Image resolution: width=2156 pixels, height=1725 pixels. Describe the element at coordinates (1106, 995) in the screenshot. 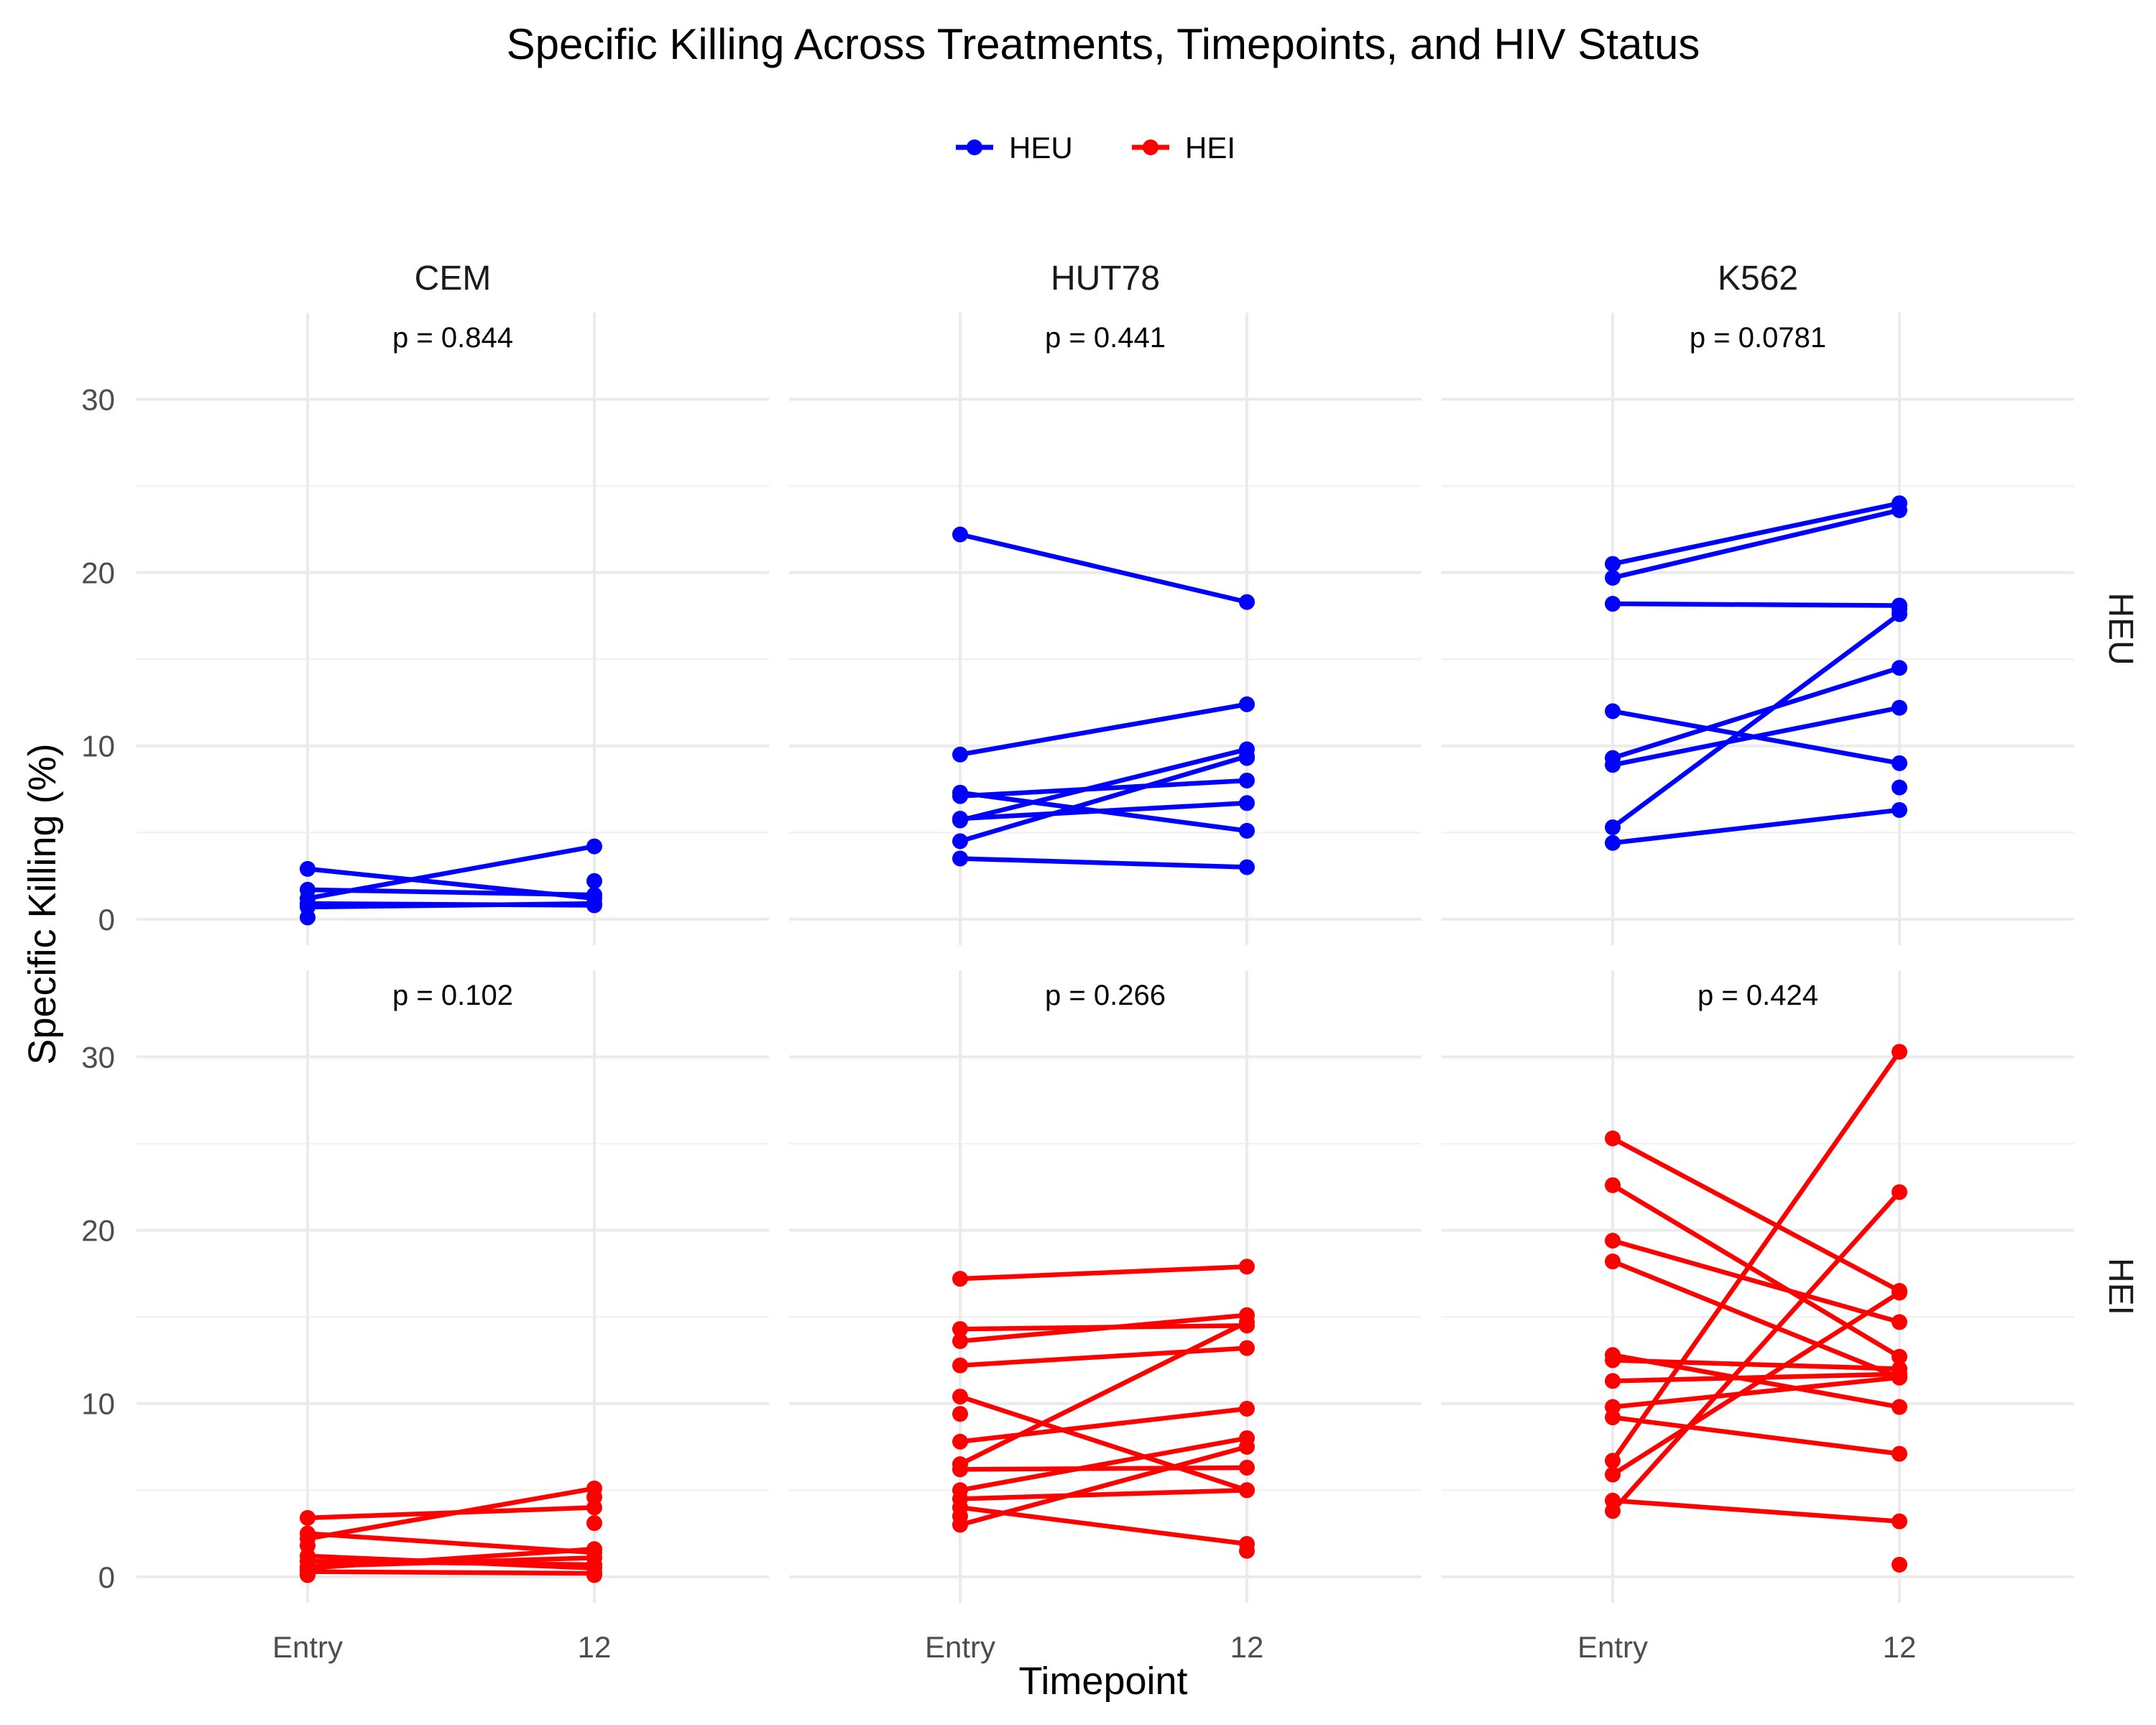

I see `p-value-label: p = 0.266` at that location.